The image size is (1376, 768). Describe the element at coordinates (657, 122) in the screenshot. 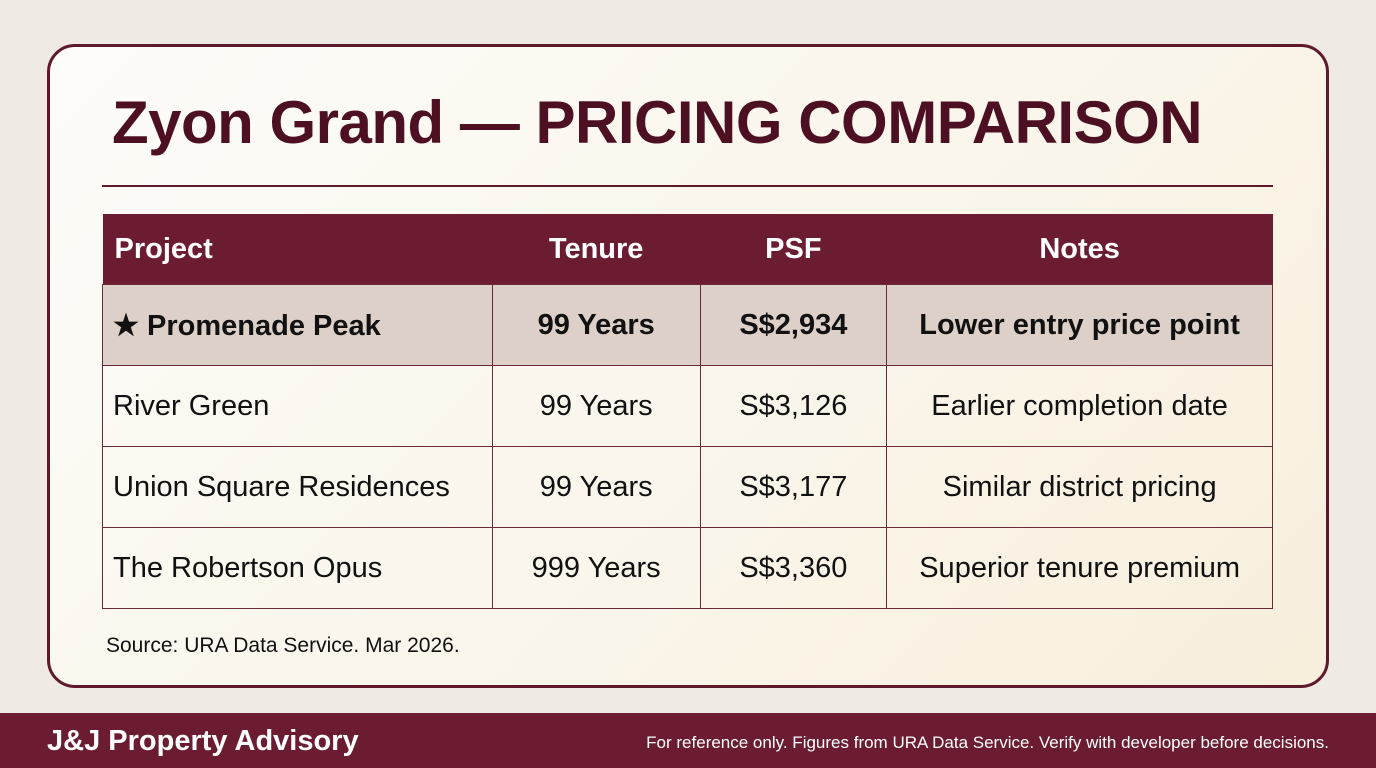

I see `page-title: Zyon Grand — PRICING COMPARISON` at that location.